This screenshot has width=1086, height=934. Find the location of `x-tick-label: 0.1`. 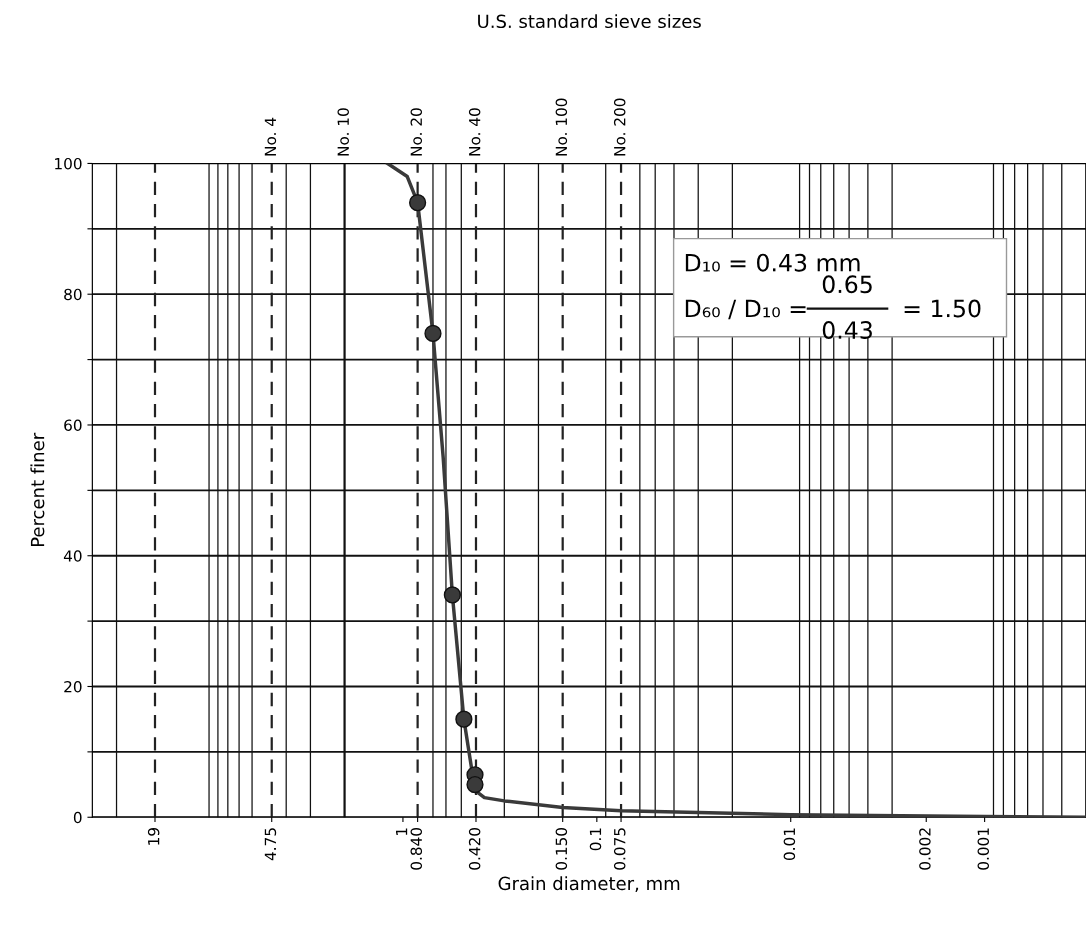

x-tick-label: 0.1 is located at coordinates (595, 839).